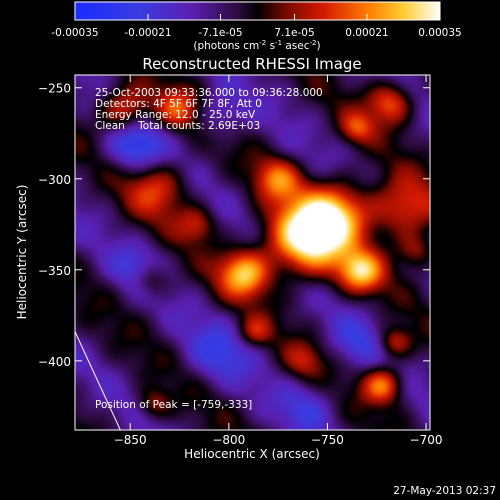  What do you see at coordinates (444, 491) in the screenshot?
I see `footer-timestamp: 27-May-2013 02:37` at bounding box center [444, 491].